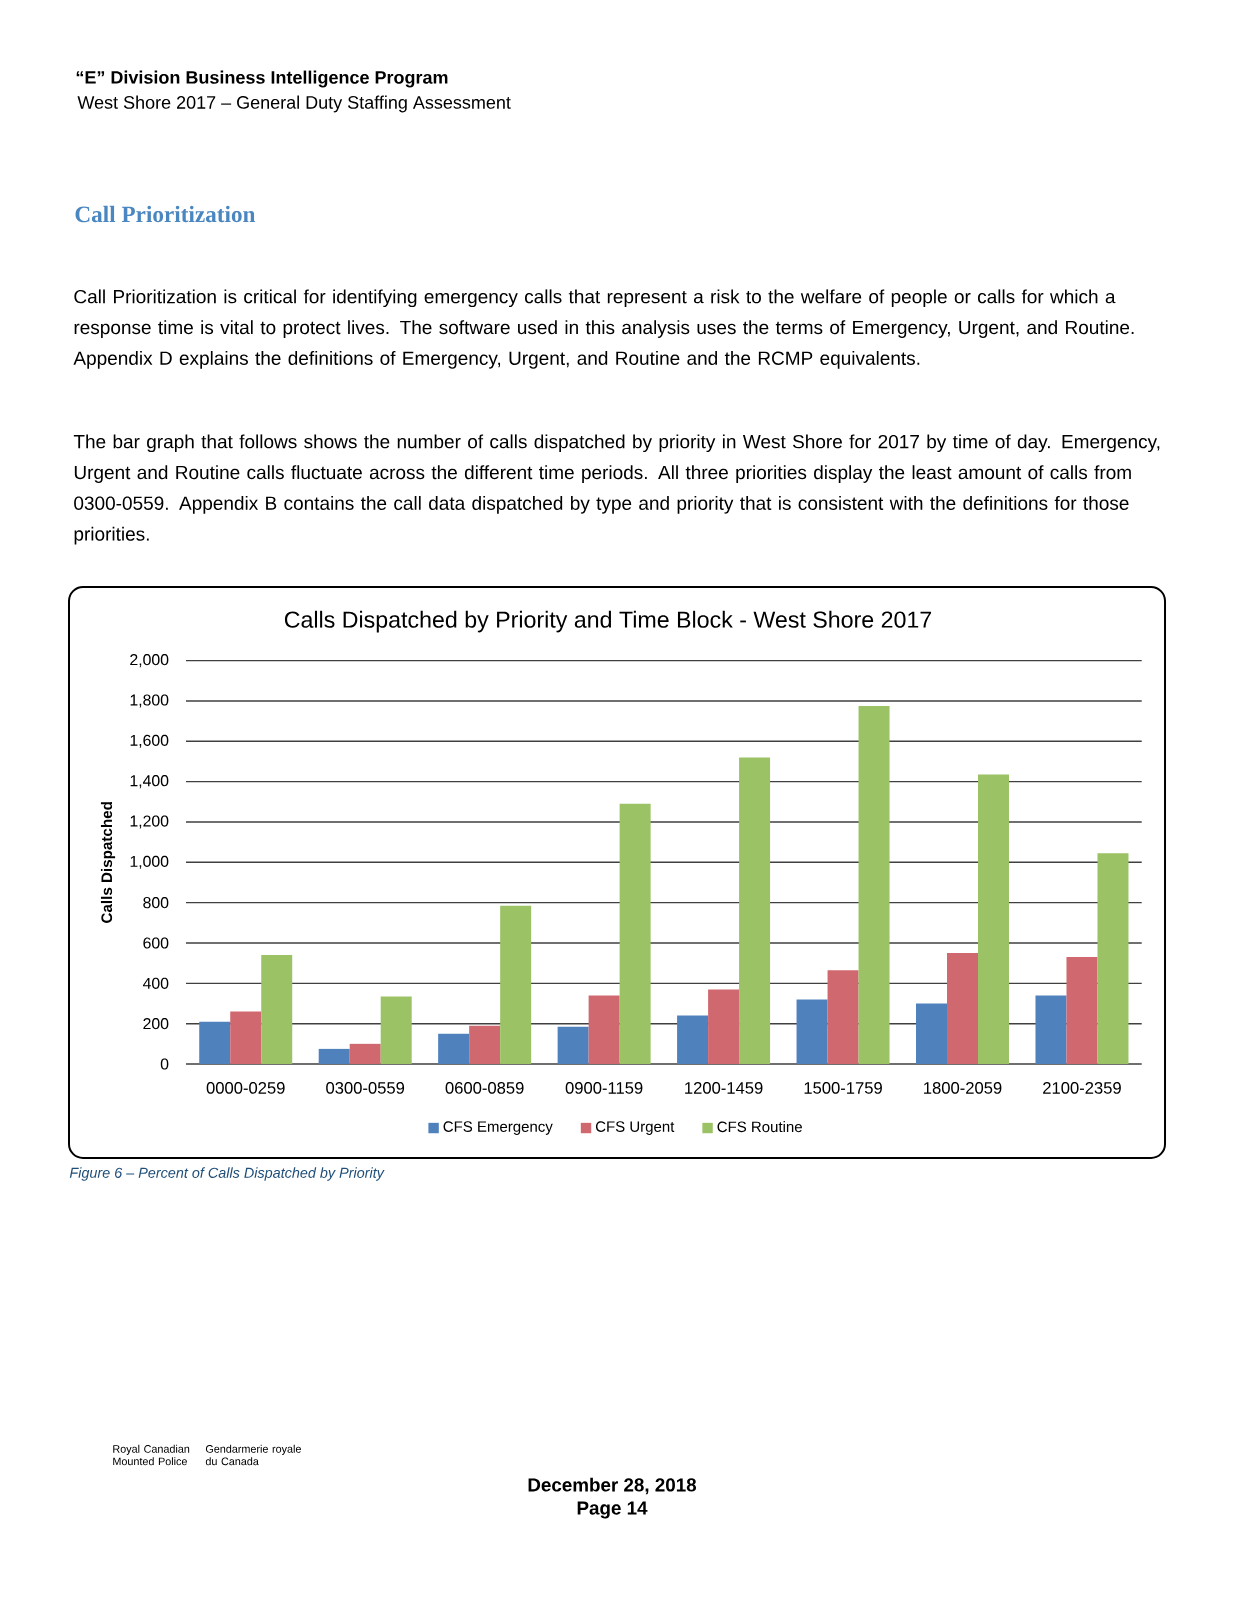  Describe the element at coordinates (149, 862) in the screenshot. I see `y-tick-label: 1,000` at that location.